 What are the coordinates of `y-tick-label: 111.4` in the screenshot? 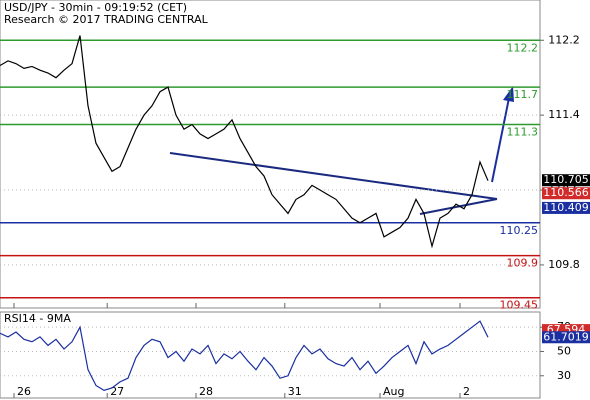 It's located at (564, 114).